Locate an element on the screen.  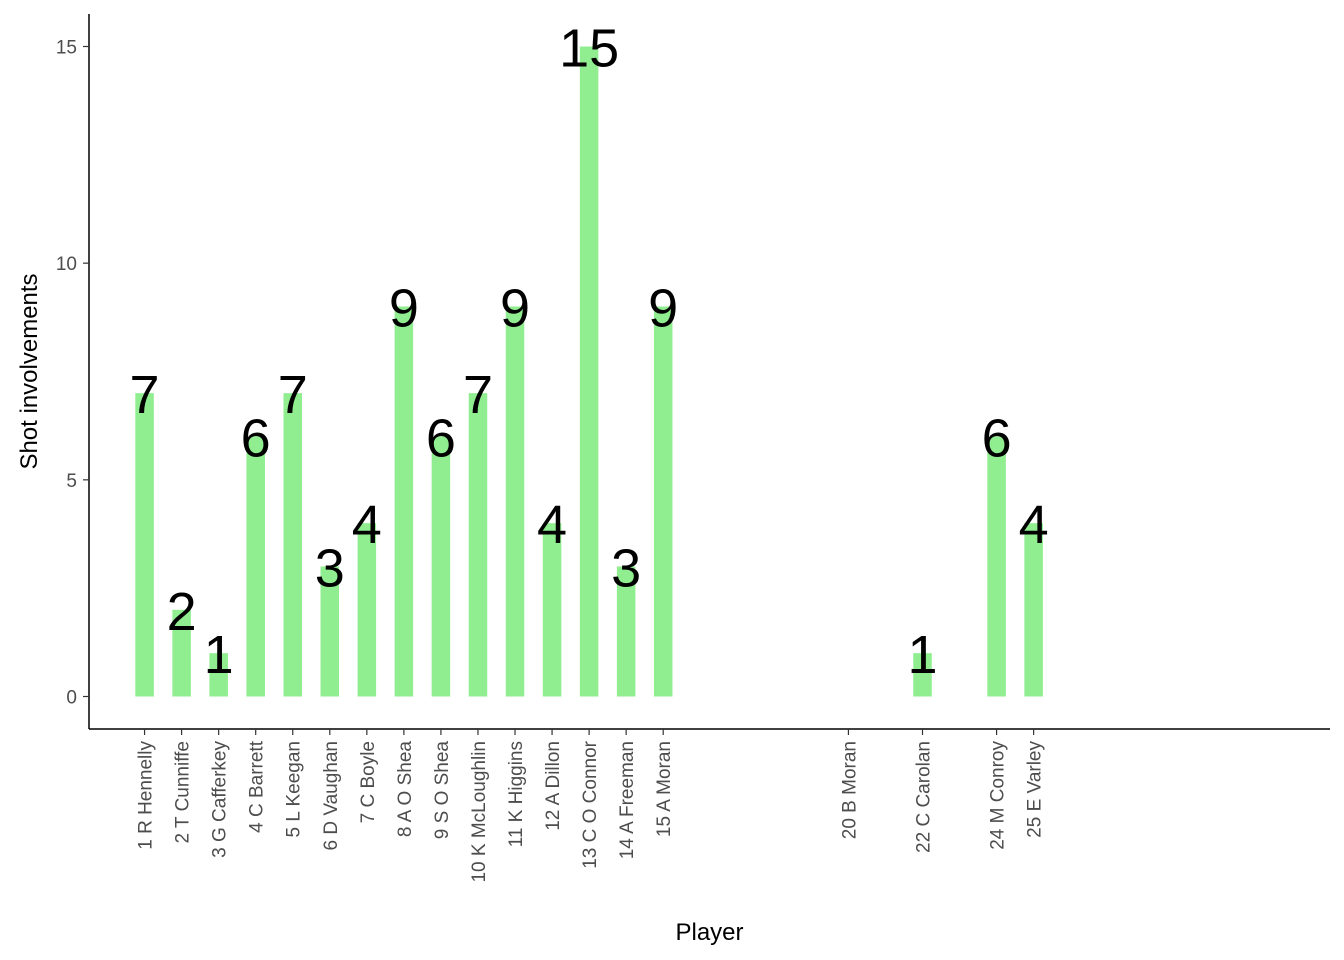
y-axis-title: Shot involvements is located at coordinates (29, 371).